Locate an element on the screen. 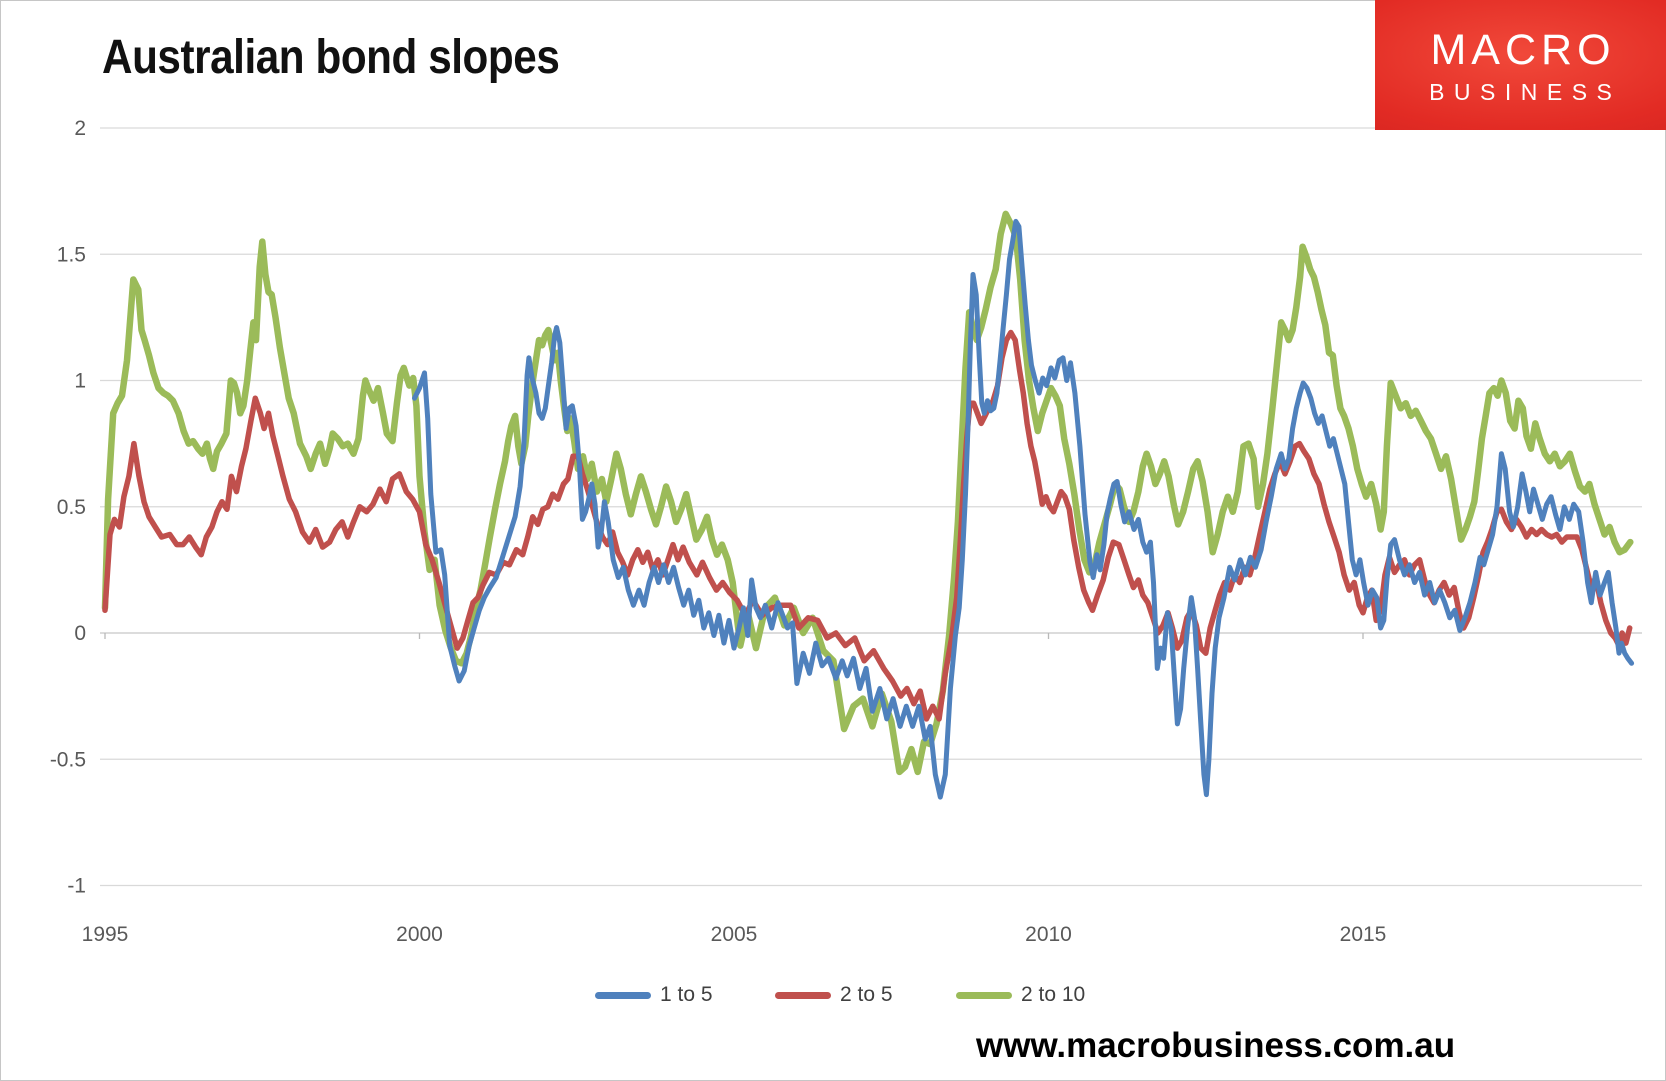 The height and width of the screenshot is (1081, 1666). x-axis-tick-label: 2015 is located at coordinates (1363, 934).